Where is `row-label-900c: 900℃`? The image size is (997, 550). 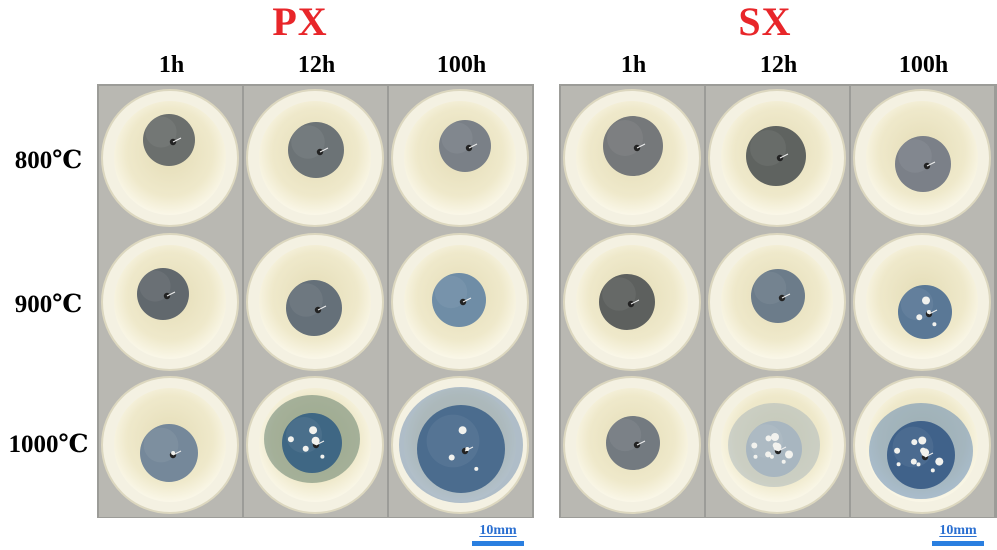
row-label-900c: 900℃ is located at coordinates (48, 304).